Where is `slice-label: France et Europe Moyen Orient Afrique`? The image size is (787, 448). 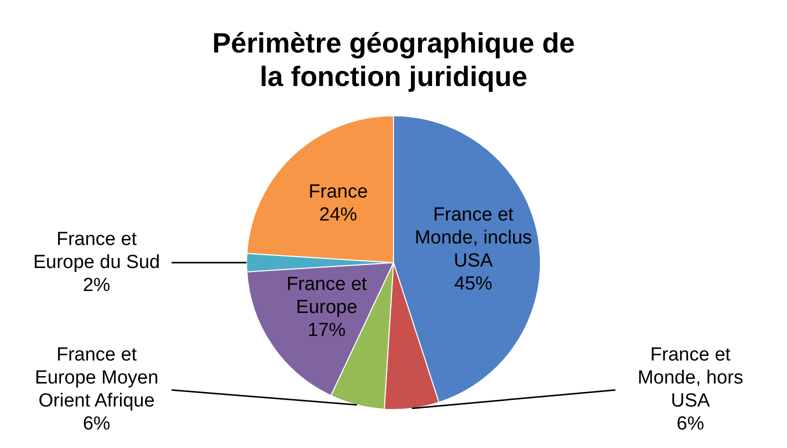
slice-label: France et Europe Moyen Orient Afrique is located at coordinates (96, 378).